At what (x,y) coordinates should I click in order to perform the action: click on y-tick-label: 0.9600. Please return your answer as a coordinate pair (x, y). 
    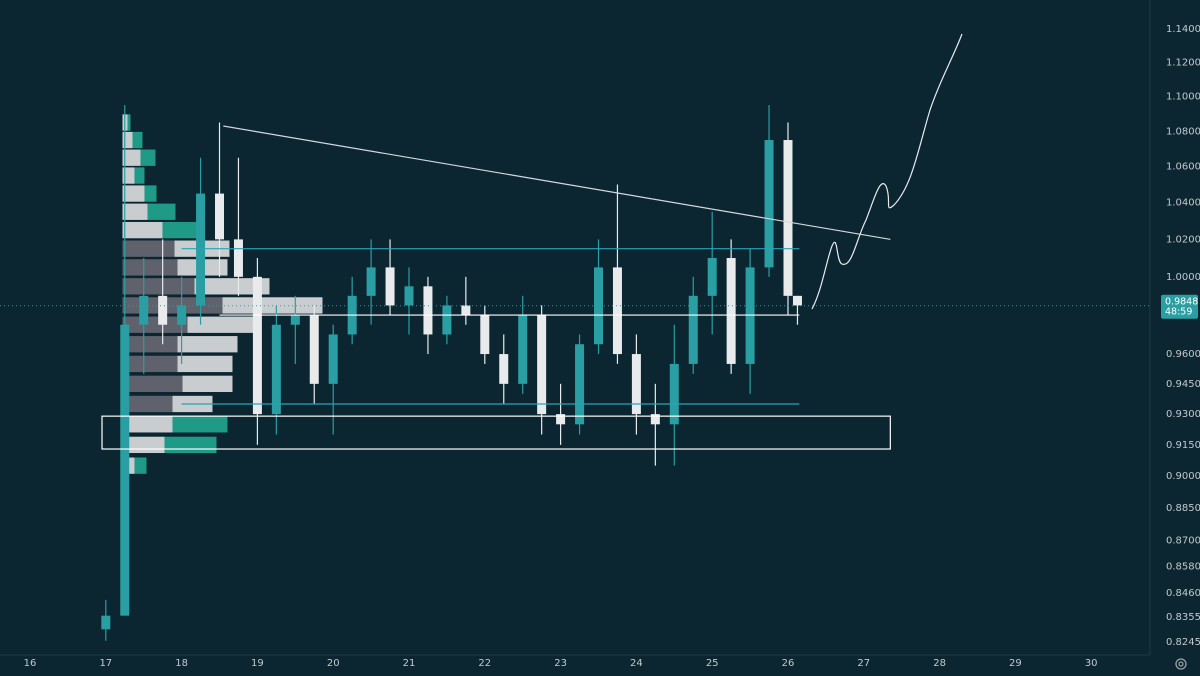
    Looking at the image, I should click on (1183, 354).